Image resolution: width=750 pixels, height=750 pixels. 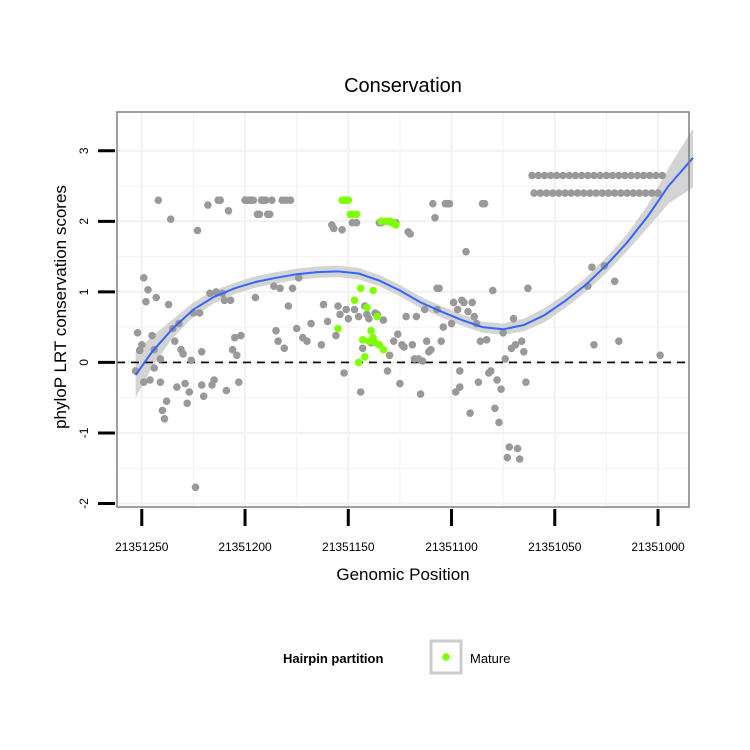 I want to click on y-tick-label: -1, so click(x=84, y=432).